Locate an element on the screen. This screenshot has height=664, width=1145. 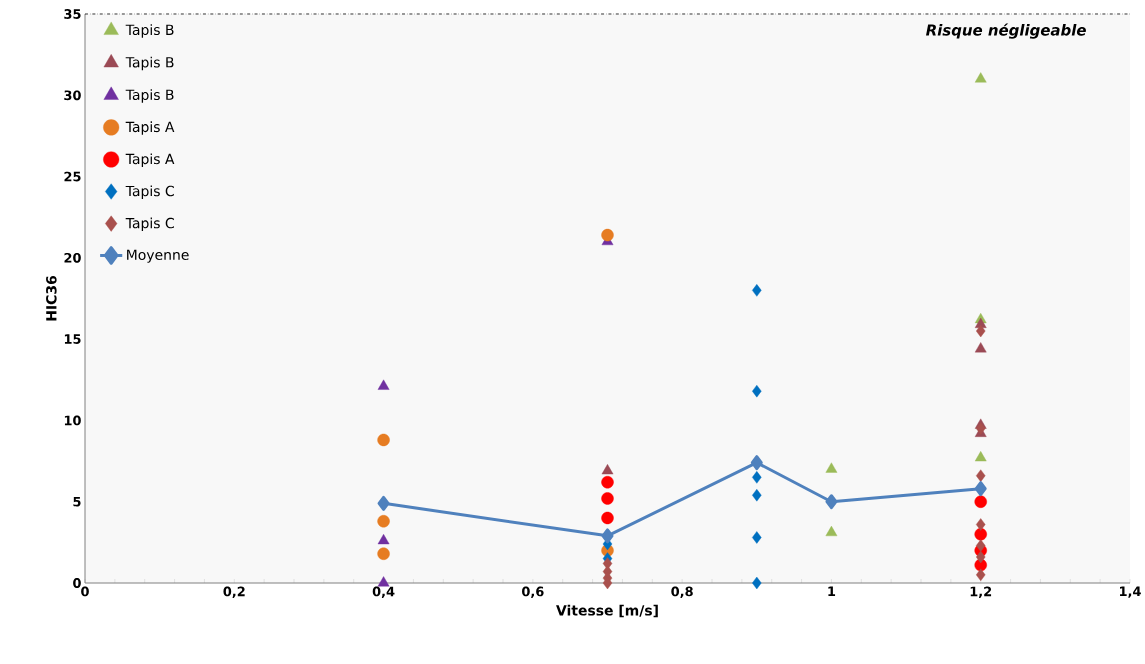
y-tick-label: 35 is located at coordinates (72, 14).